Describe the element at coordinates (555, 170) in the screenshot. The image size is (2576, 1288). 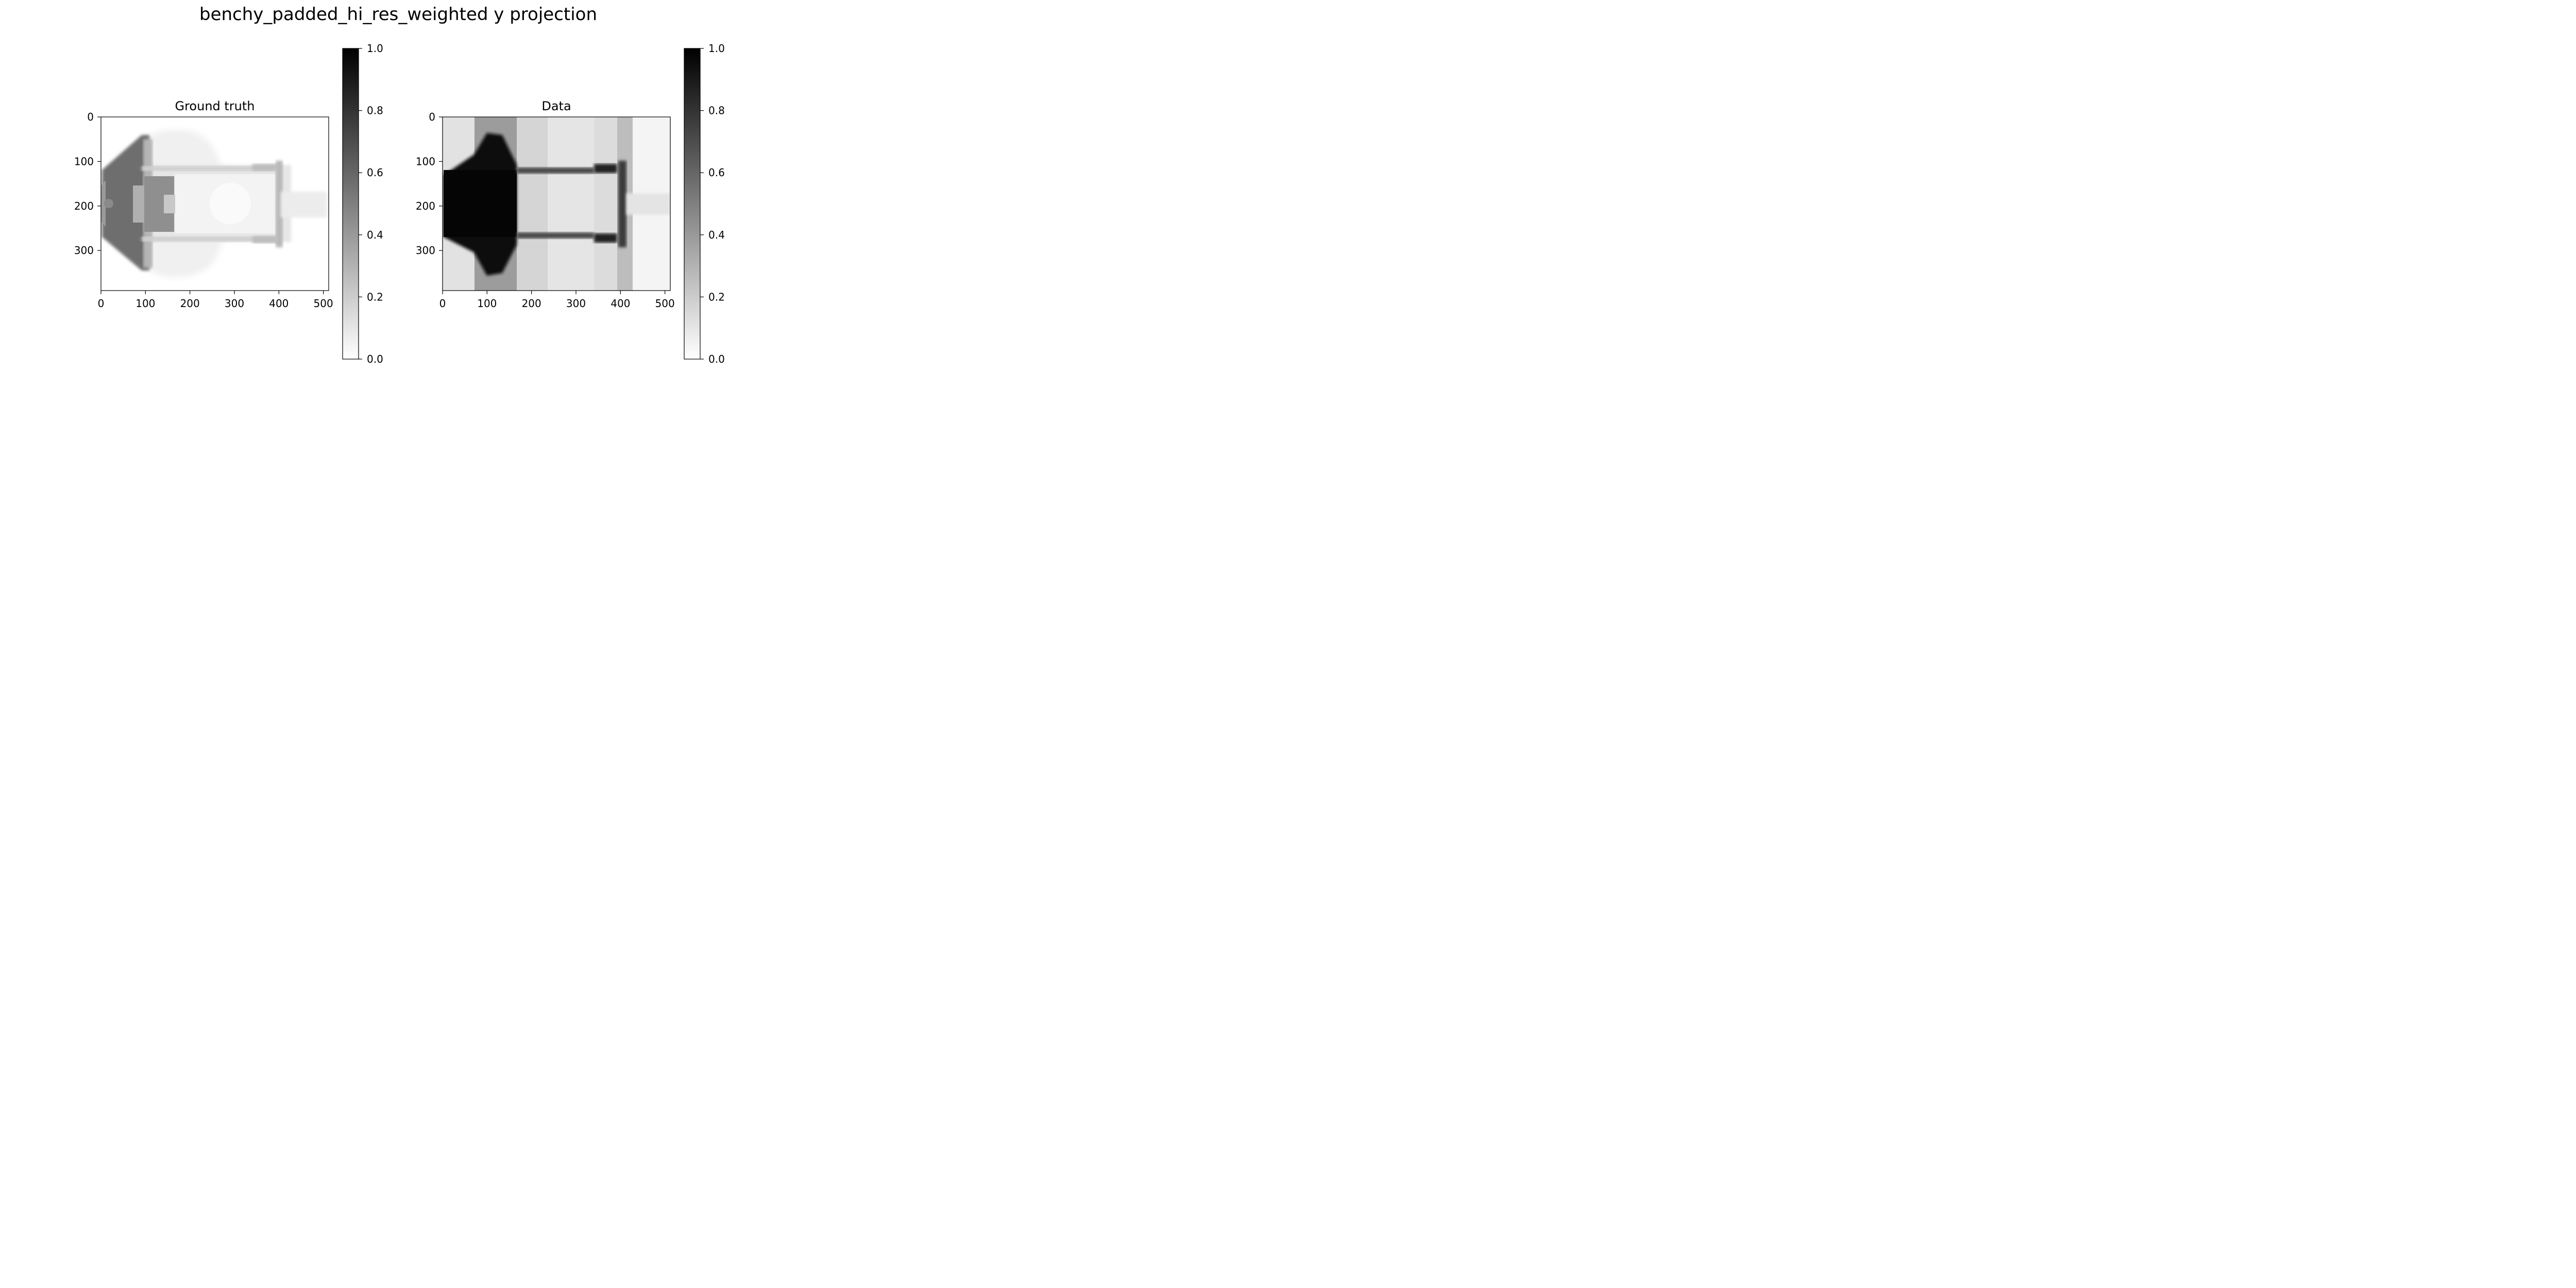
I see `data-rail-top` at that location.